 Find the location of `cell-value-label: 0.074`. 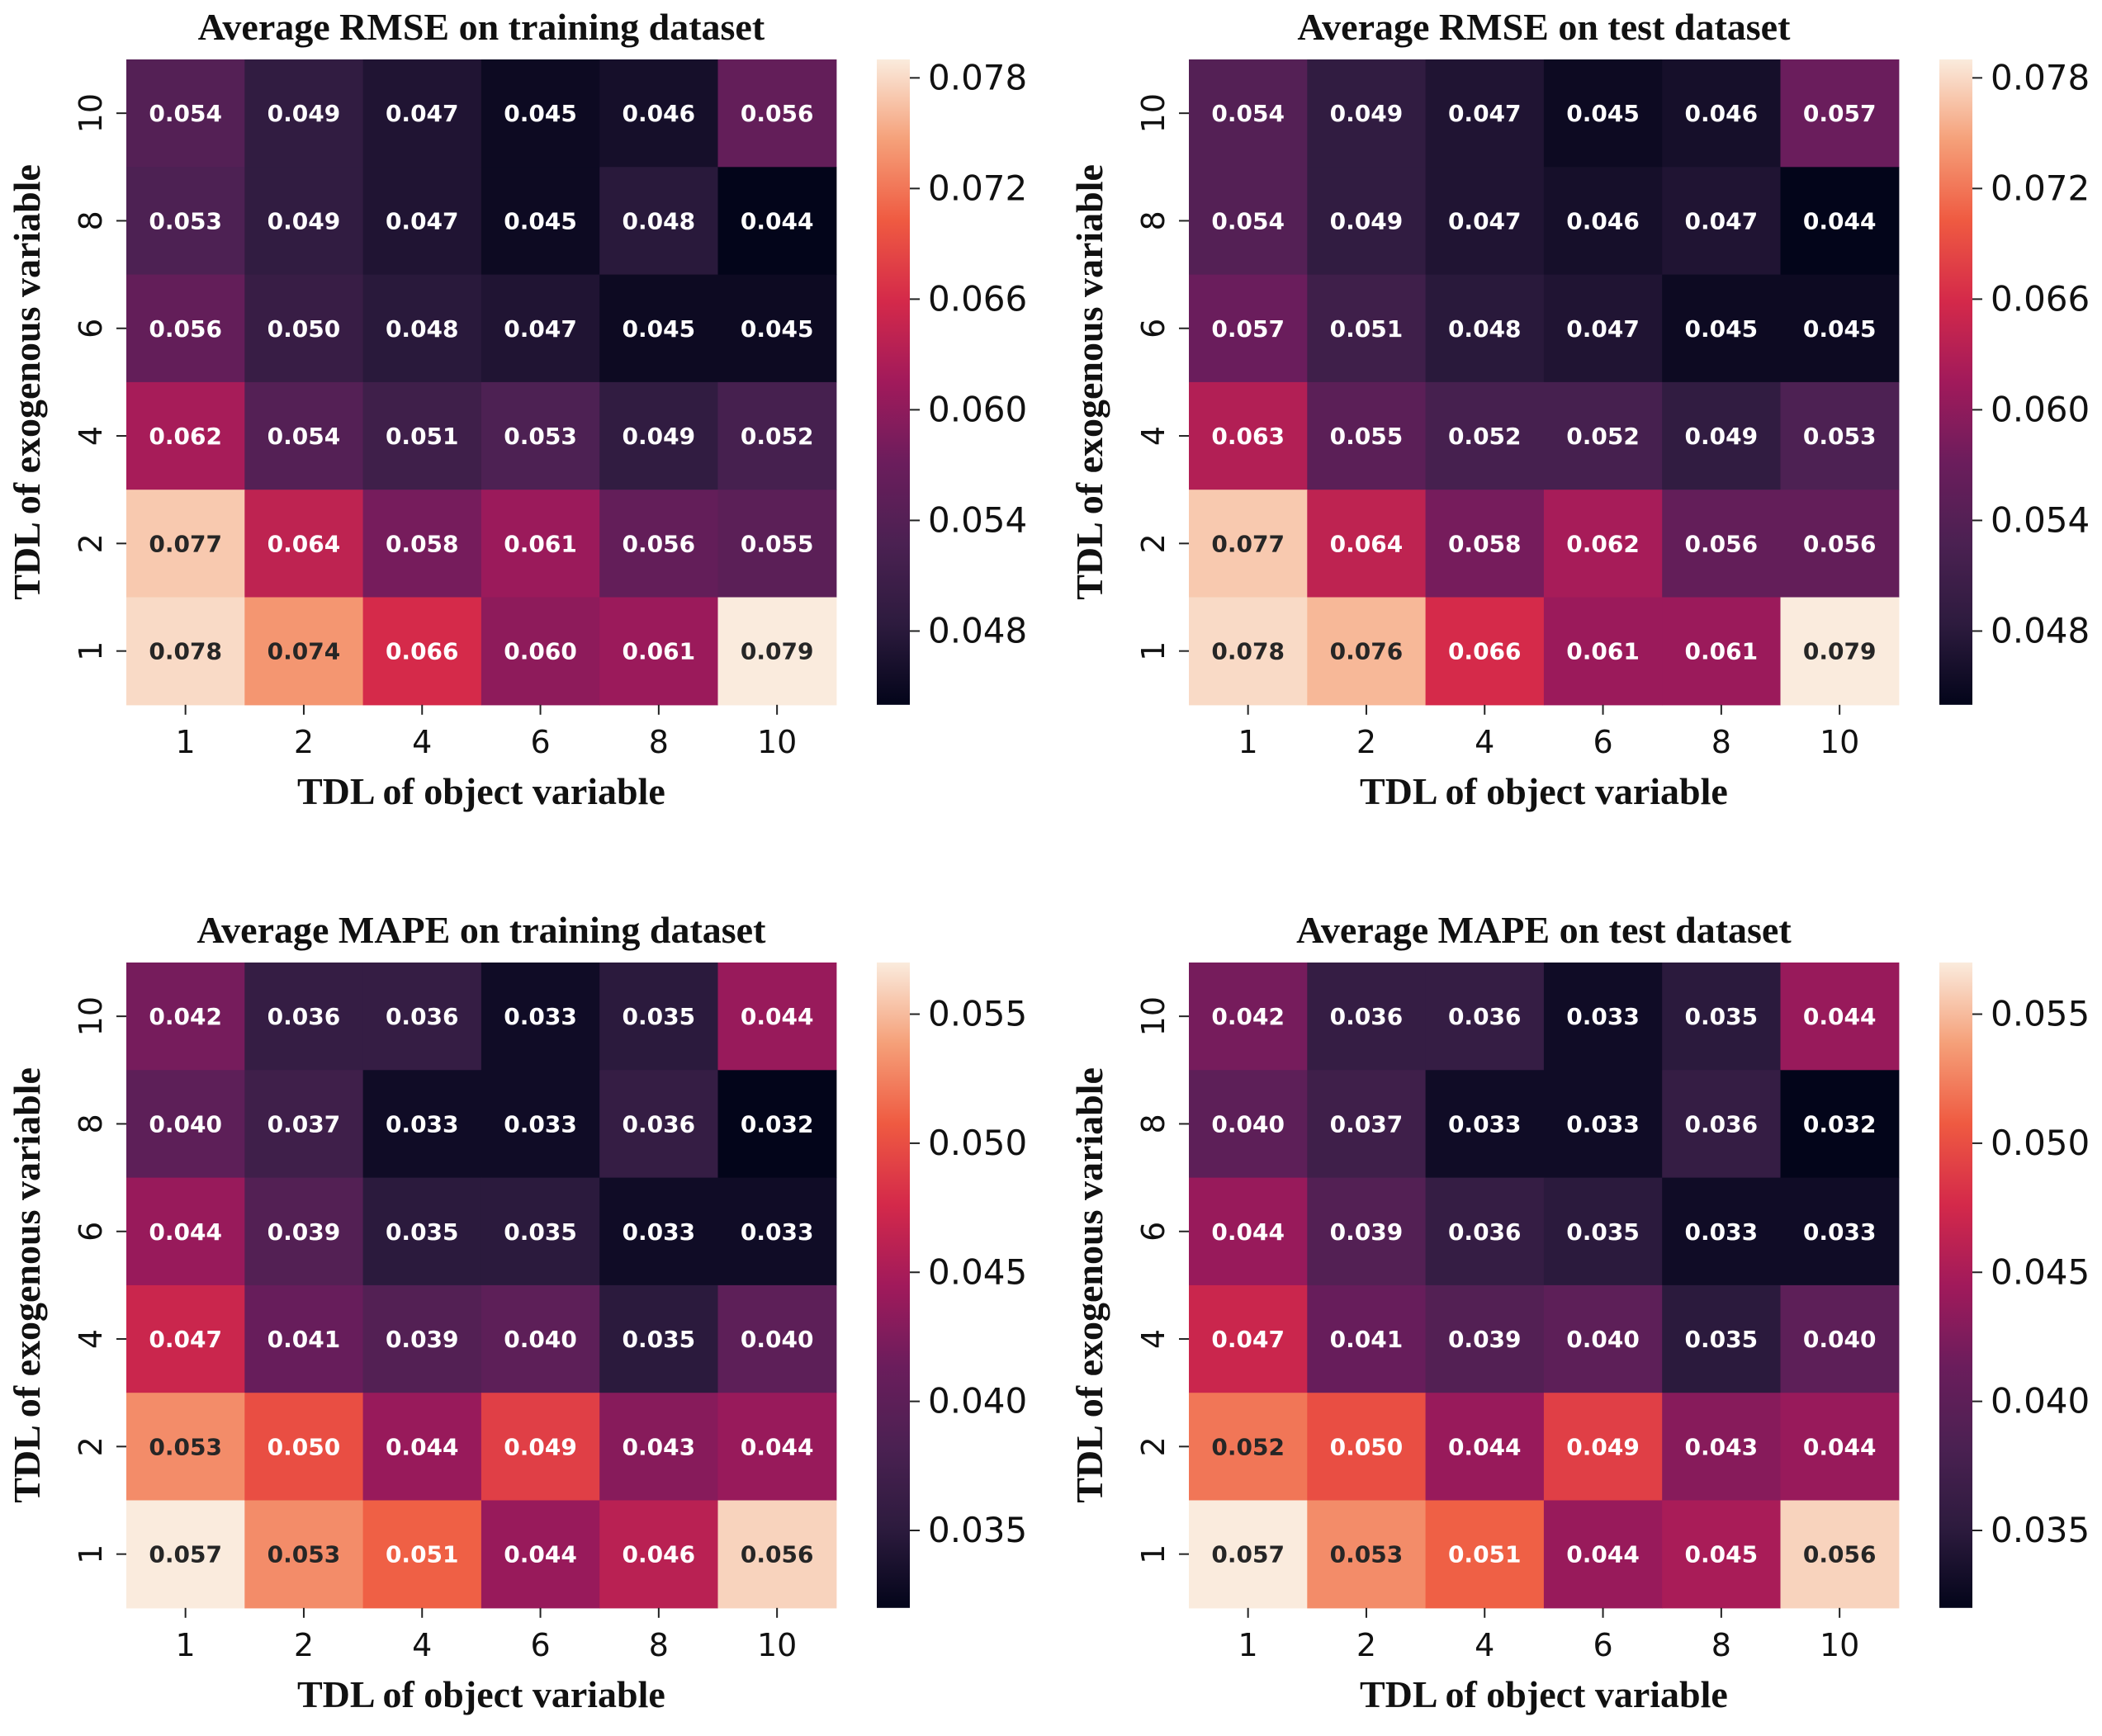

cell-value-label: 0.074 is located at coordinates (304, 651).